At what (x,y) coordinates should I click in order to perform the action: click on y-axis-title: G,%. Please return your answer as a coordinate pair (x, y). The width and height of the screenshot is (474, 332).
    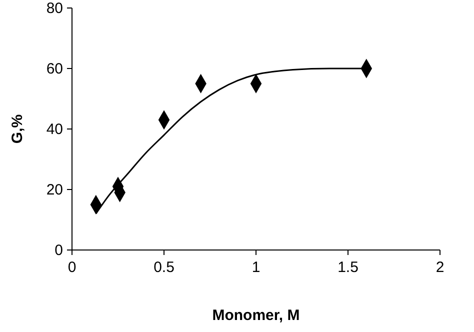
    Looking at the image, I should click on (17, 129).